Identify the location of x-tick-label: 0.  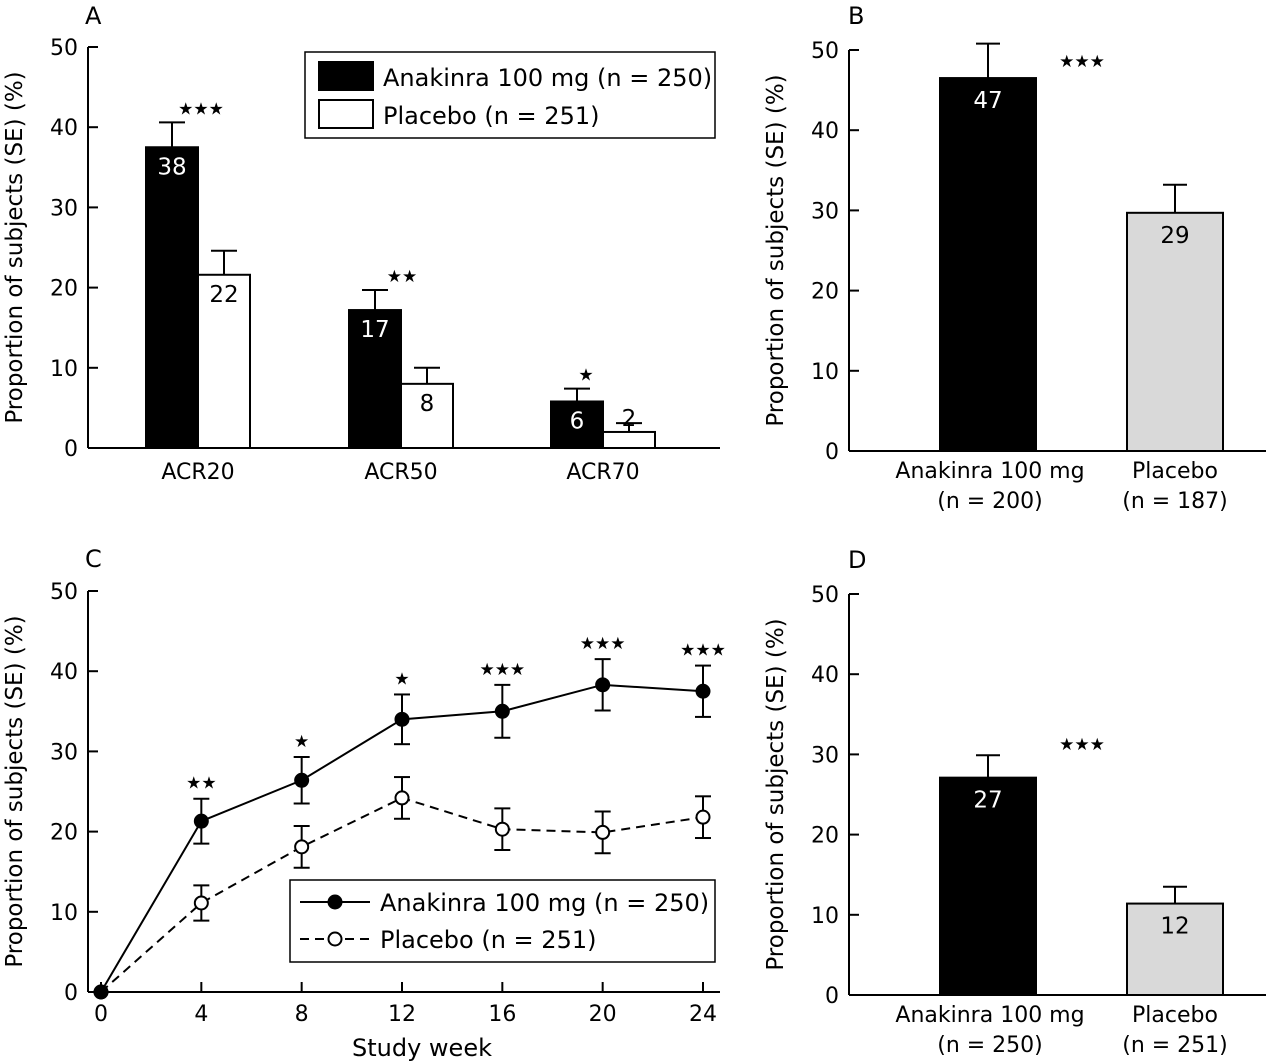
(101, 1014).